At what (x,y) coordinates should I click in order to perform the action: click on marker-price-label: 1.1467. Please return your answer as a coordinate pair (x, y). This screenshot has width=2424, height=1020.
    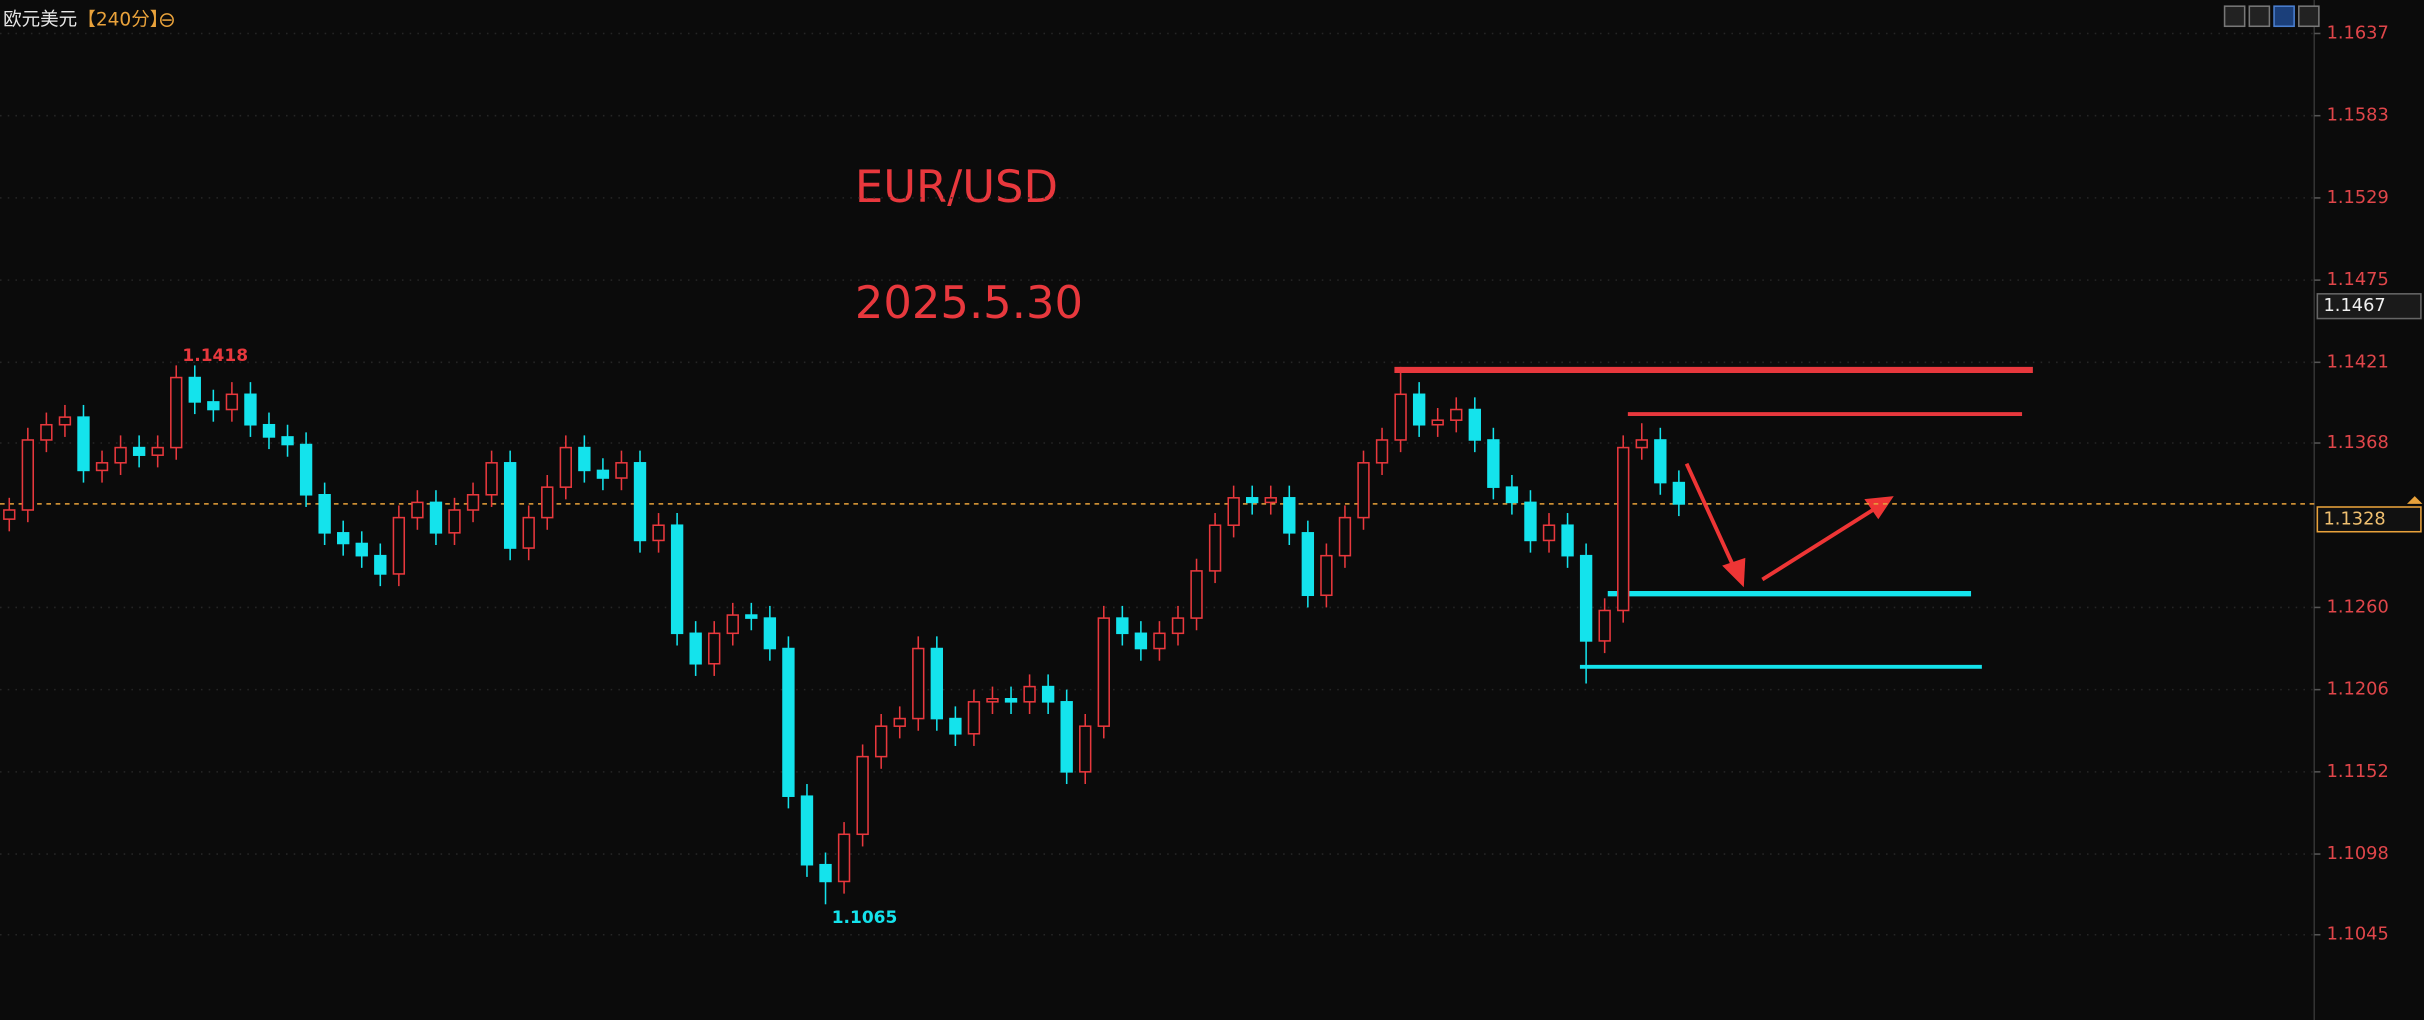
    Looking at the image, I should click on (2355, 306).